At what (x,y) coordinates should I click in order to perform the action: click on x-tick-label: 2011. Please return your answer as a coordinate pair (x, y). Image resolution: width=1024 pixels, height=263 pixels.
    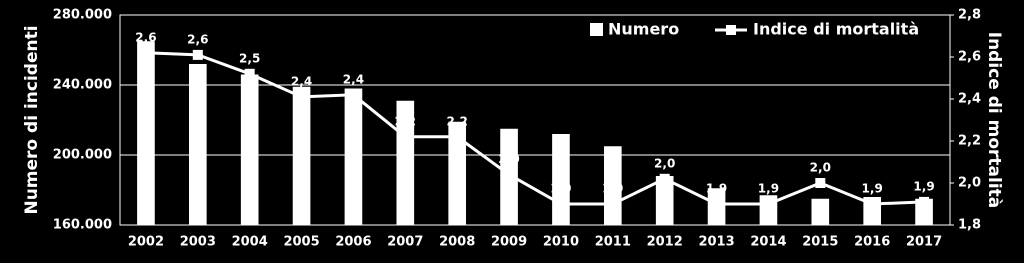
    Looking at the image, I should click on (613, 242).